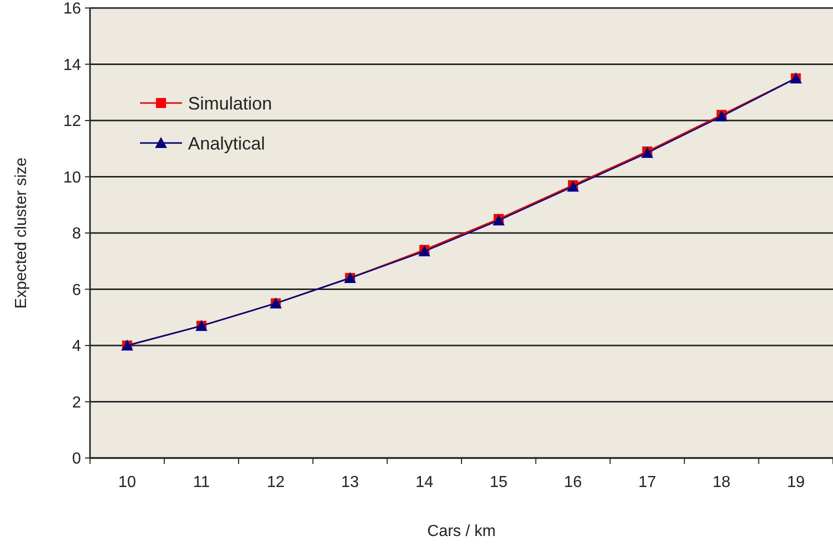 This screenshot has height=546, width=833. Describe the element at coordinates (461, 531) in the screenshot. I see `x-axis-title: Cars / km` at that location.